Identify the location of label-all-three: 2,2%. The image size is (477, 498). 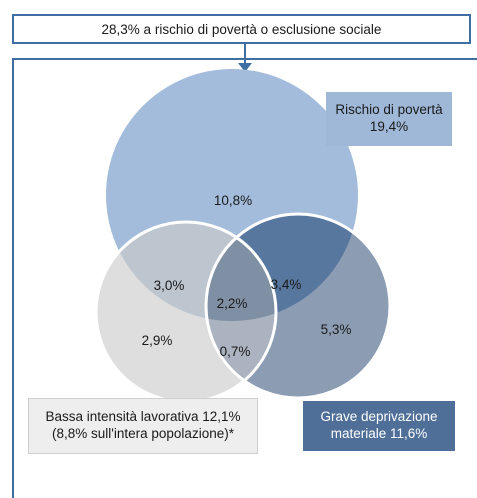
(232, 303).